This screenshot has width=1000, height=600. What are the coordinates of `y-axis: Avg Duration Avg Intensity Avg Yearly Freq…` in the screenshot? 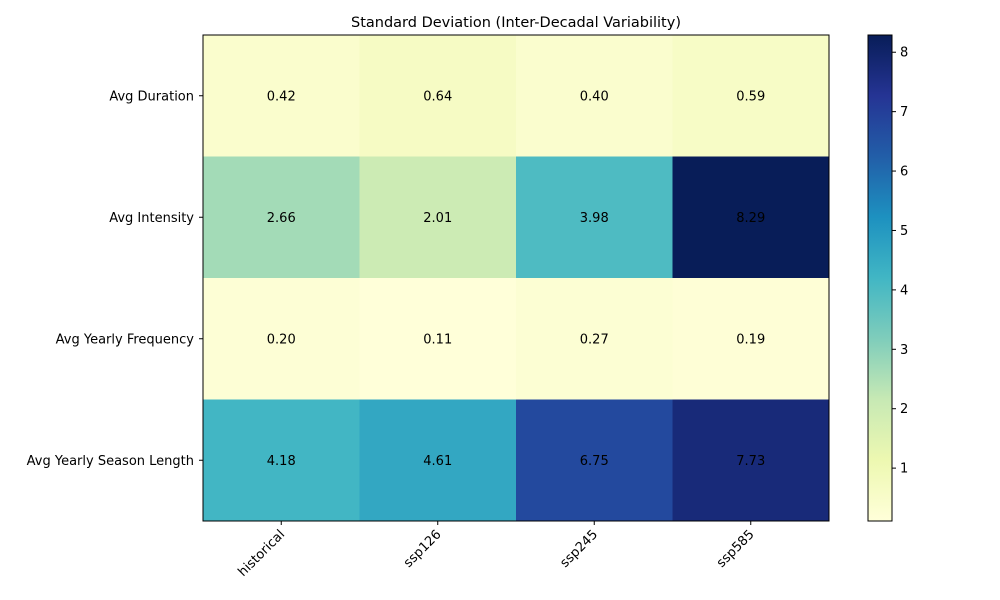 It's located at (115, 279).